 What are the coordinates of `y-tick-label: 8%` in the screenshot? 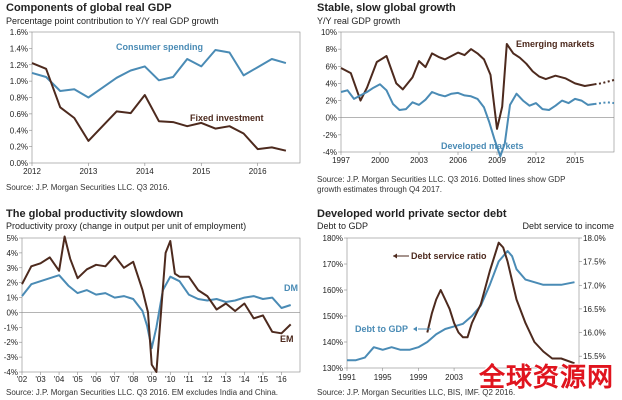 It's located at (331, 49).